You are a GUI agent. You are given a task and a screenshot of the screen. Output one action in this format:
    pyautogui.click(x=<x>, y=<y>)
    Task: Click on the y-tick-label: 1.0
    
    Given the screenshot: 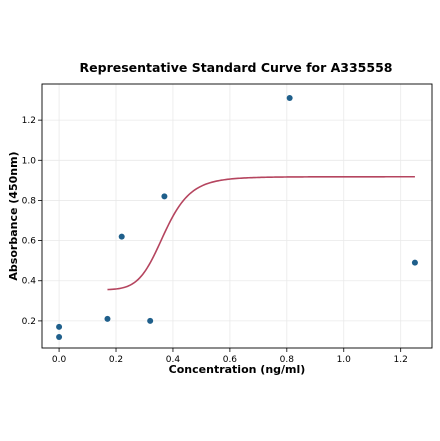 What is the action you would take?
    pyautogui.click(x=29, y=161)
    